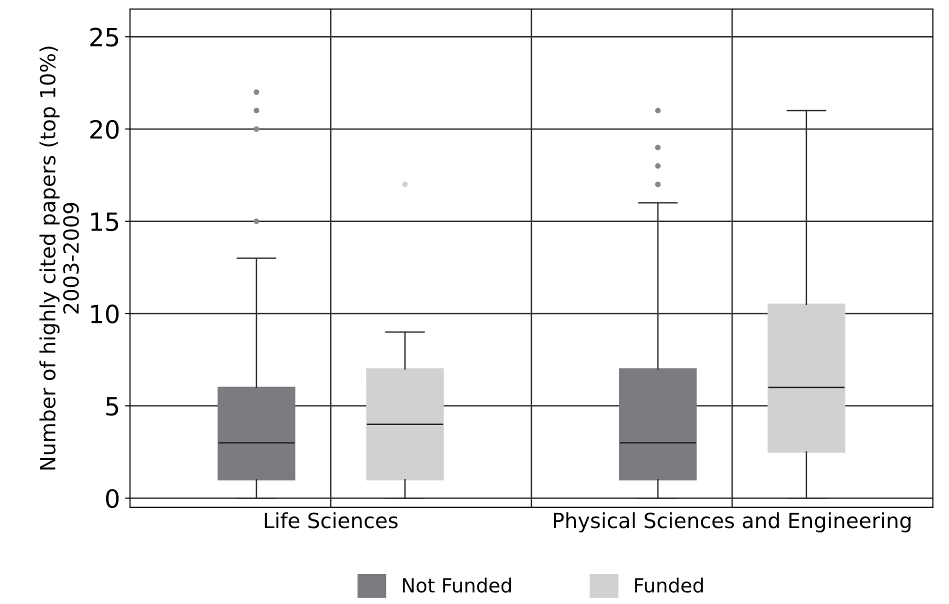  I want to click on legend-label: Funded, so click(669, 585).